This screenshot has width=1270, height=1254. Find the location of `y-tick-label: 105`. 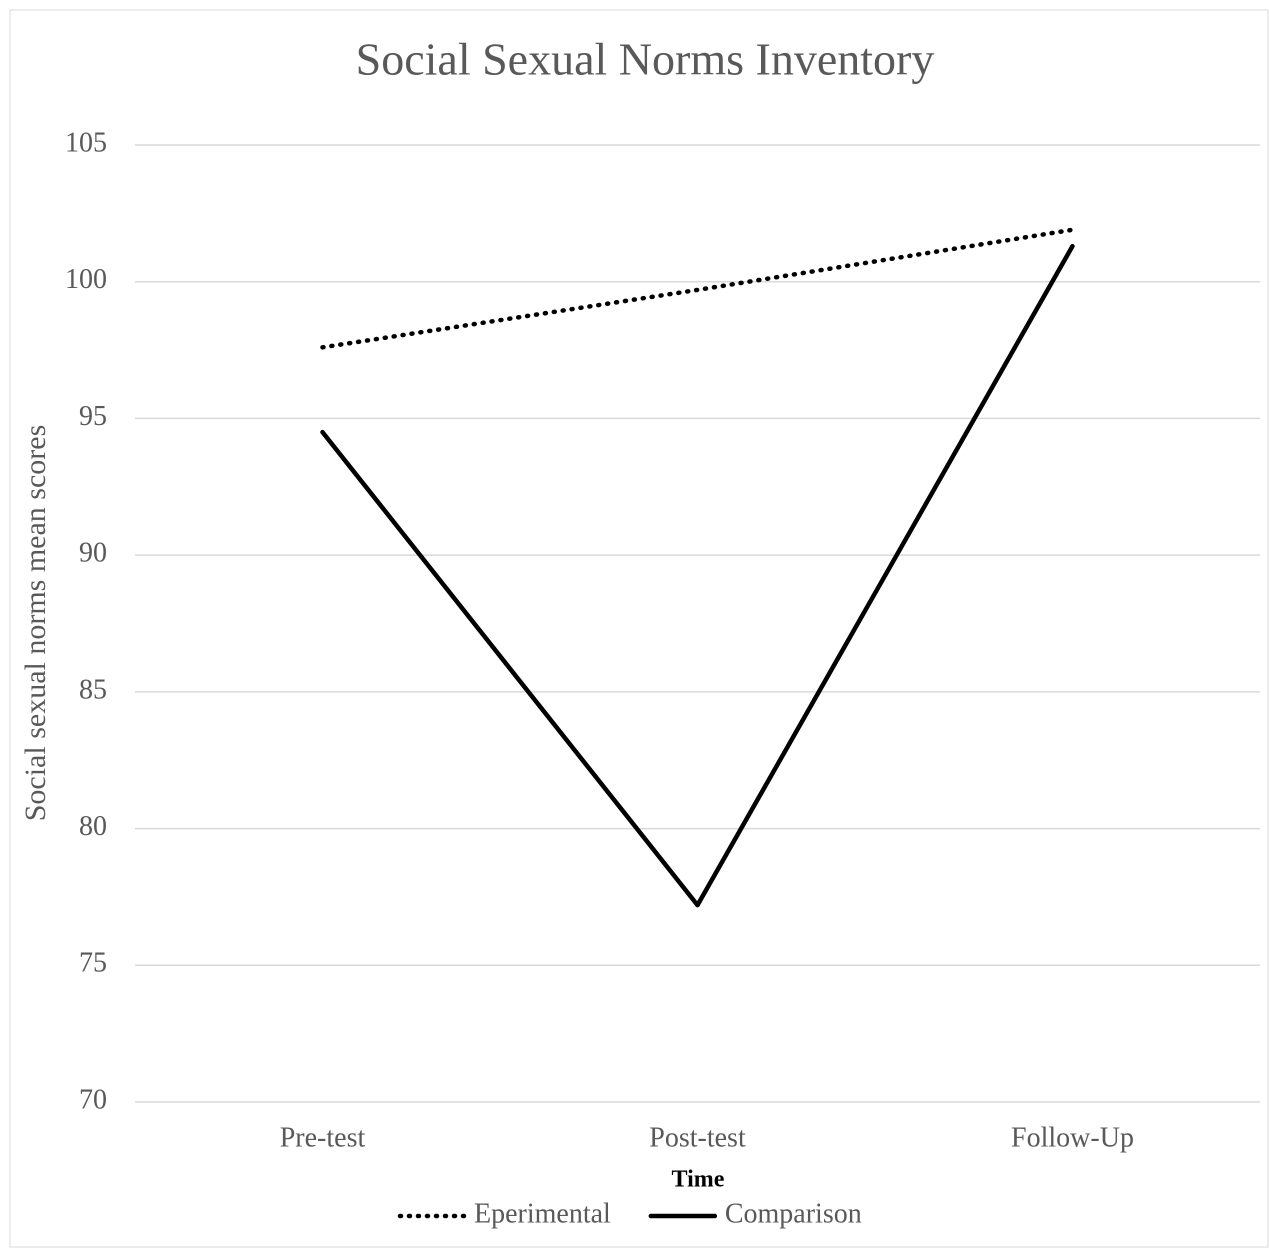

y-tick-label: 105 is located at coordinates (86, 142).